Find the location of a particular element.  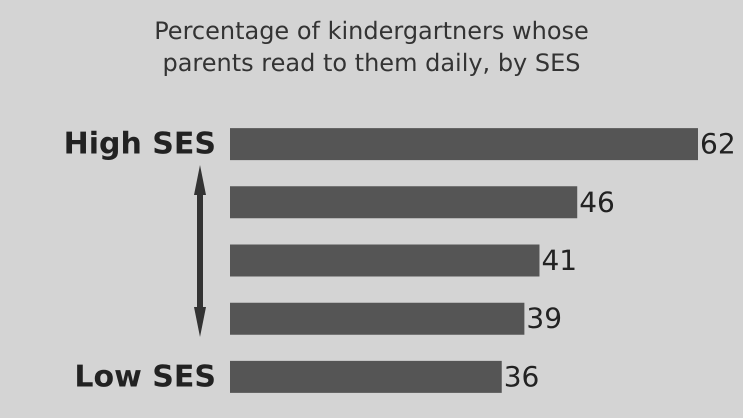

data-label: 46 is located at coordinates (597, 202).